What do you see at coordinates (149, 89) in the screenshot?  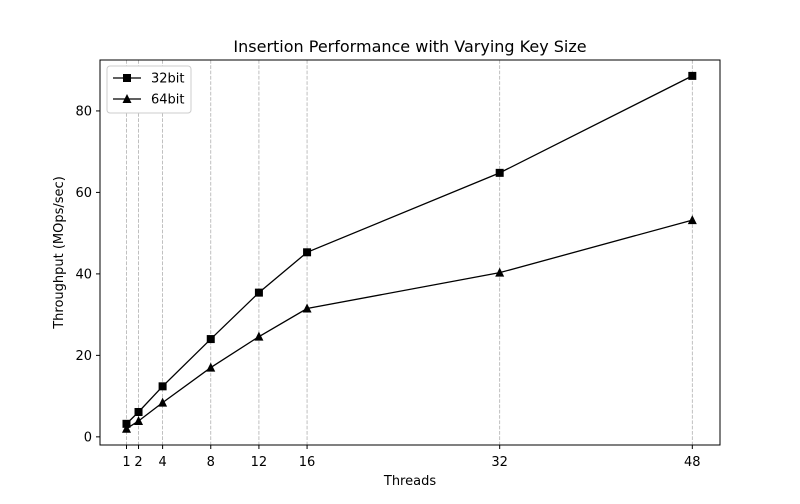 I see `legend: 32bit 64bit` at bounding box center [149, 89].